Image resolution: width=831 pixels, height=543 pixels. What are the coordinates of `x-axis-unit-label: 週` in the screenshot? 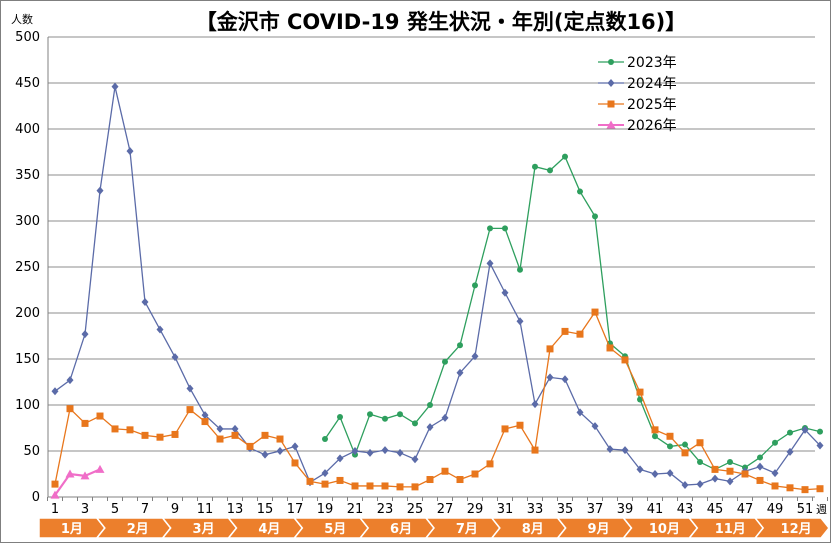 It's located at (821, 509).